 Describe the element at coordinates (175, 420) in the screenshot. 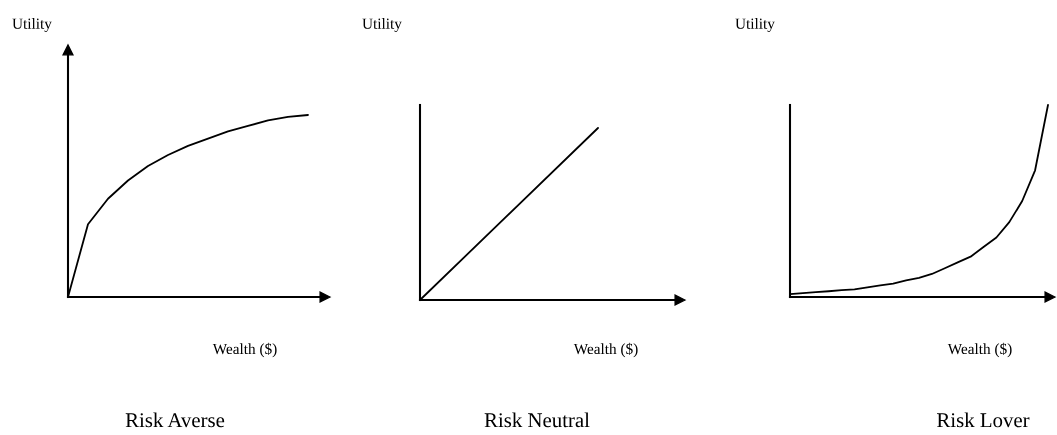

I see `text: Risk Averse` at that location.